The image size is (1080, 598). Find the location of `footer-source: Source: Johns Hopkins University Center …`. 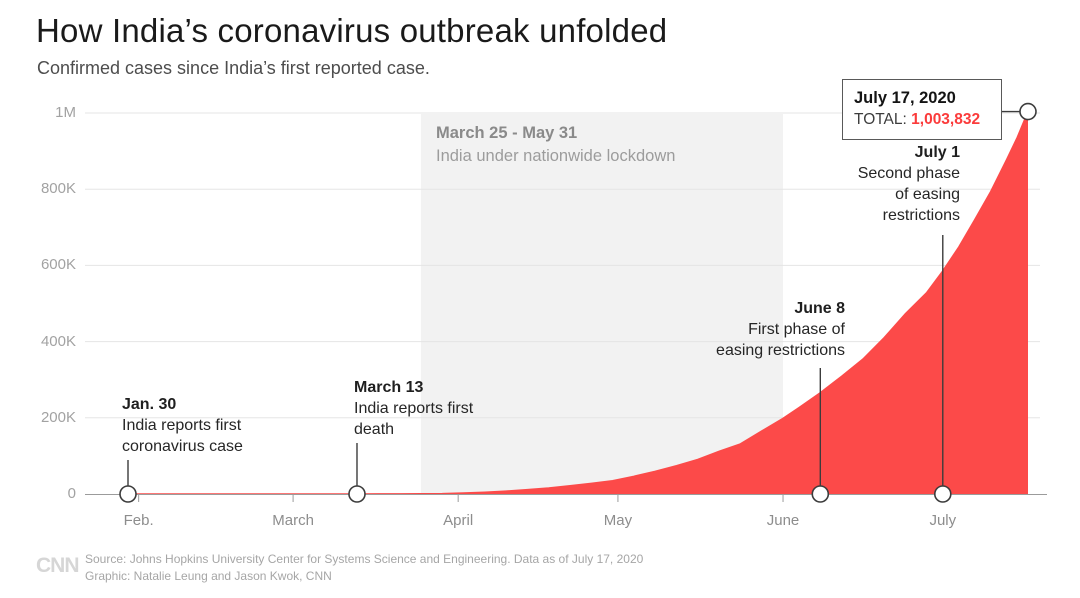

footer-source: Source: Johns Hopkins University Center … is located at coordinates (364, 559).